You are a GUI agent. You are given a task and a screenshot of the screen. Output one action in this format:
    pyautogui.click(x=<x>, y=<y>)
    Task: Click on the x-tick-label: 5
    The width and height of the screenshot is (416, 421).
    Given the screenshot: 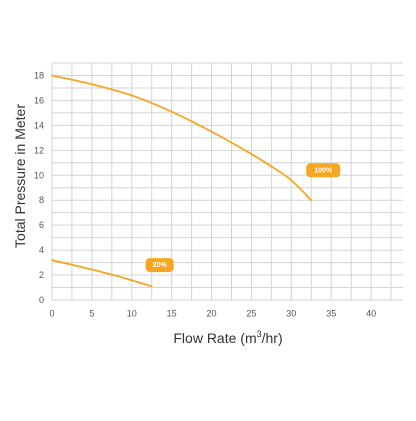 What is the action you would take?
    pyautogui.click(x=91, y=313)
    